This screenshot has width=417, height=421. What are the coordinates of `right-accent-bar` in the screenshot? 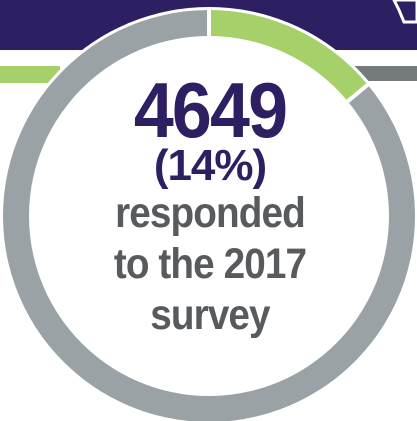 It's located at (384, 73).